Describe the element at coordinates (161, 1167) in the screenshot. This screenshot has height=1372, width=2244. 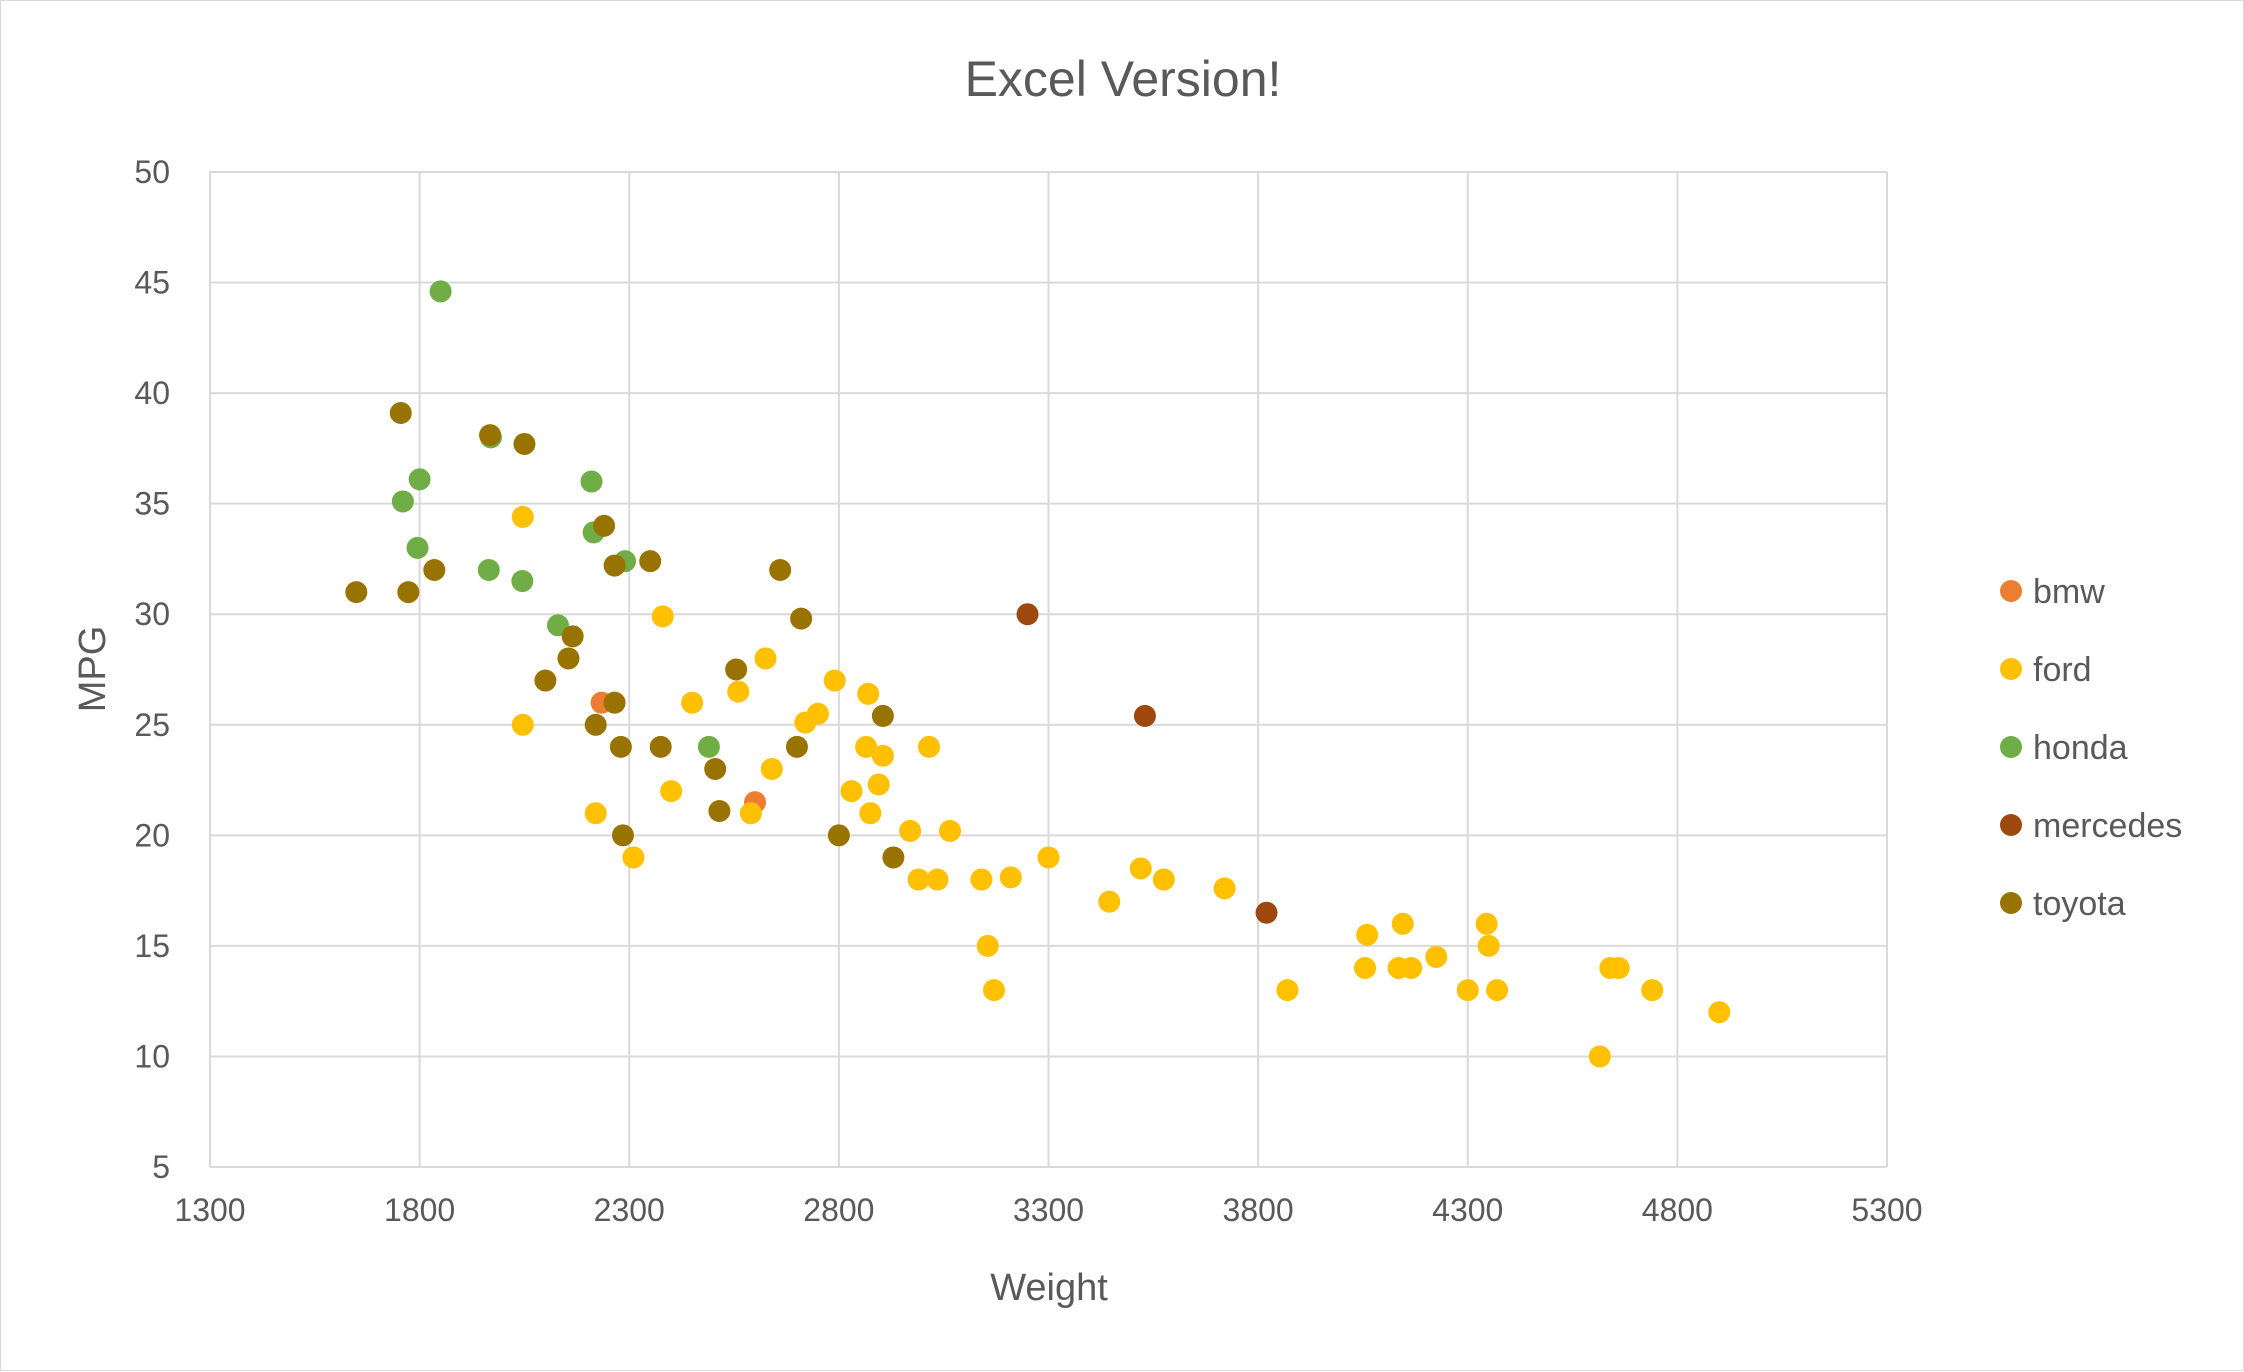
I see `y-tick-label: 5` at that location.